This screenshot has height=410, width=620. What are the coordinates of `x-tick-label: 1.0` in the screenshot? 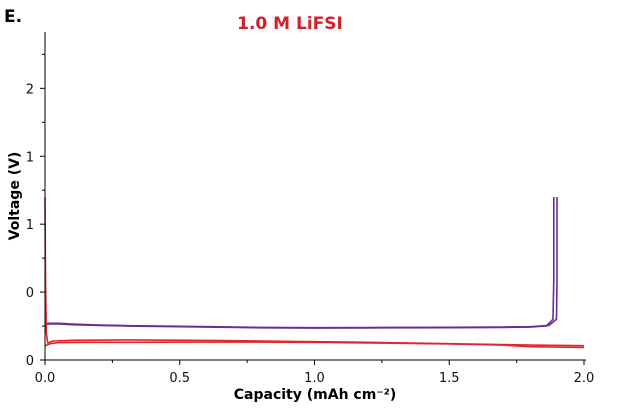 It's located at (314, 378).